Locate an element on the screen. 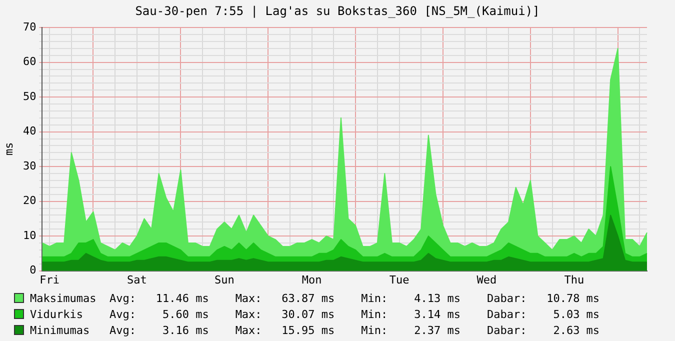 The image size is (675, 341). x-tick-label: Sun is located at coordinates (224, 279).